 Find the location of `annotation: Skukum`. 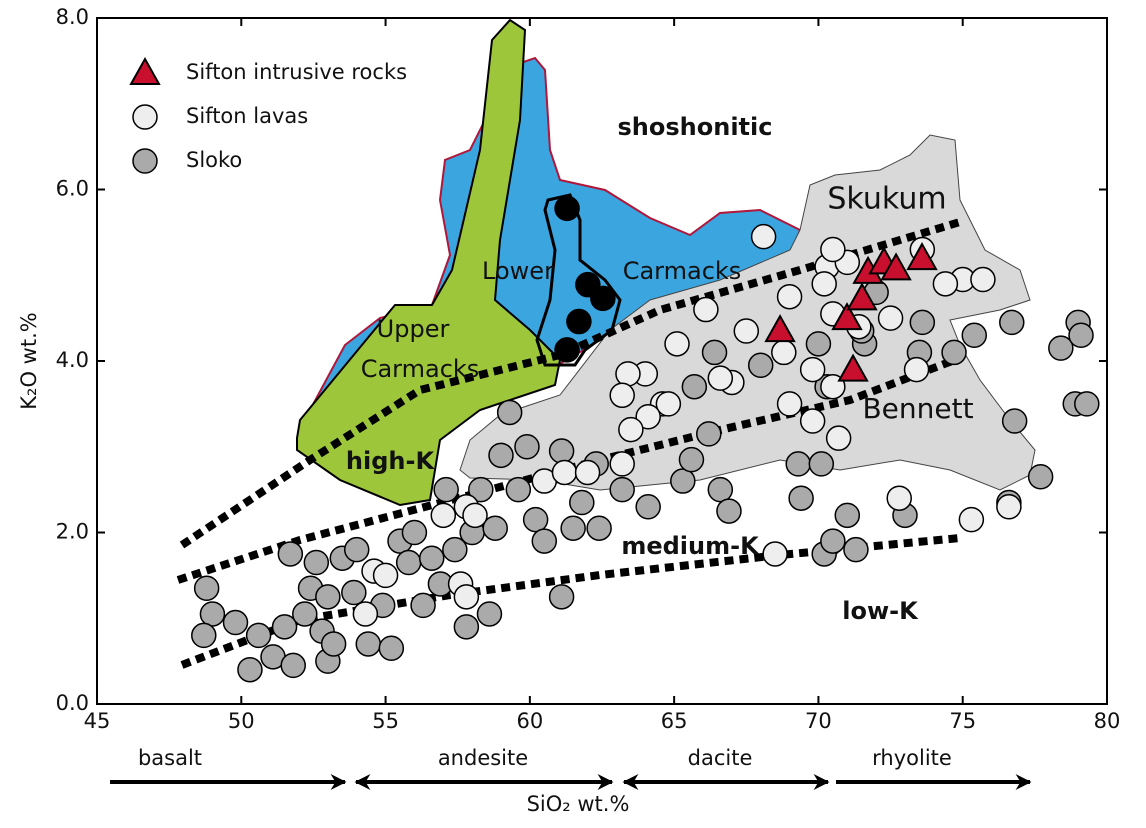

annotation: Skukum is located at coordinates (886, 199).